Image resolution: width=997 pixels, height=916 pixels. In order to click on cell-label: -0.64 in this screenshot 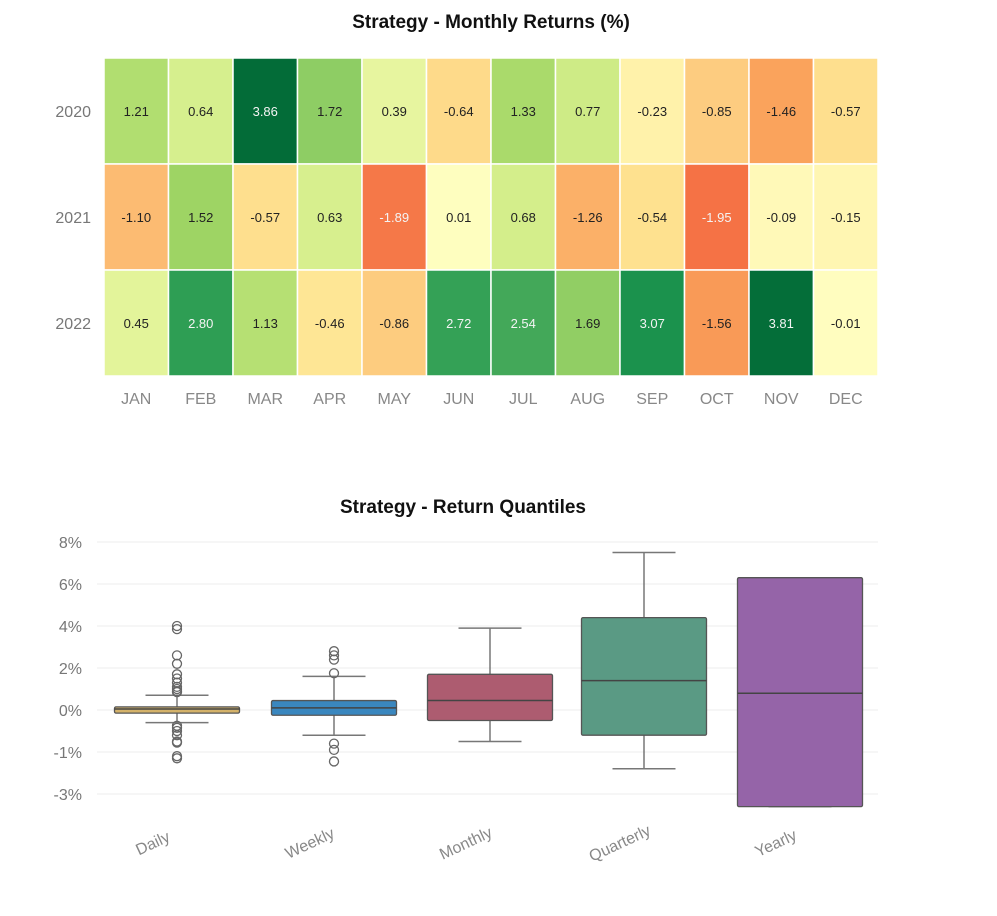, I will do `click(459, 111)`.